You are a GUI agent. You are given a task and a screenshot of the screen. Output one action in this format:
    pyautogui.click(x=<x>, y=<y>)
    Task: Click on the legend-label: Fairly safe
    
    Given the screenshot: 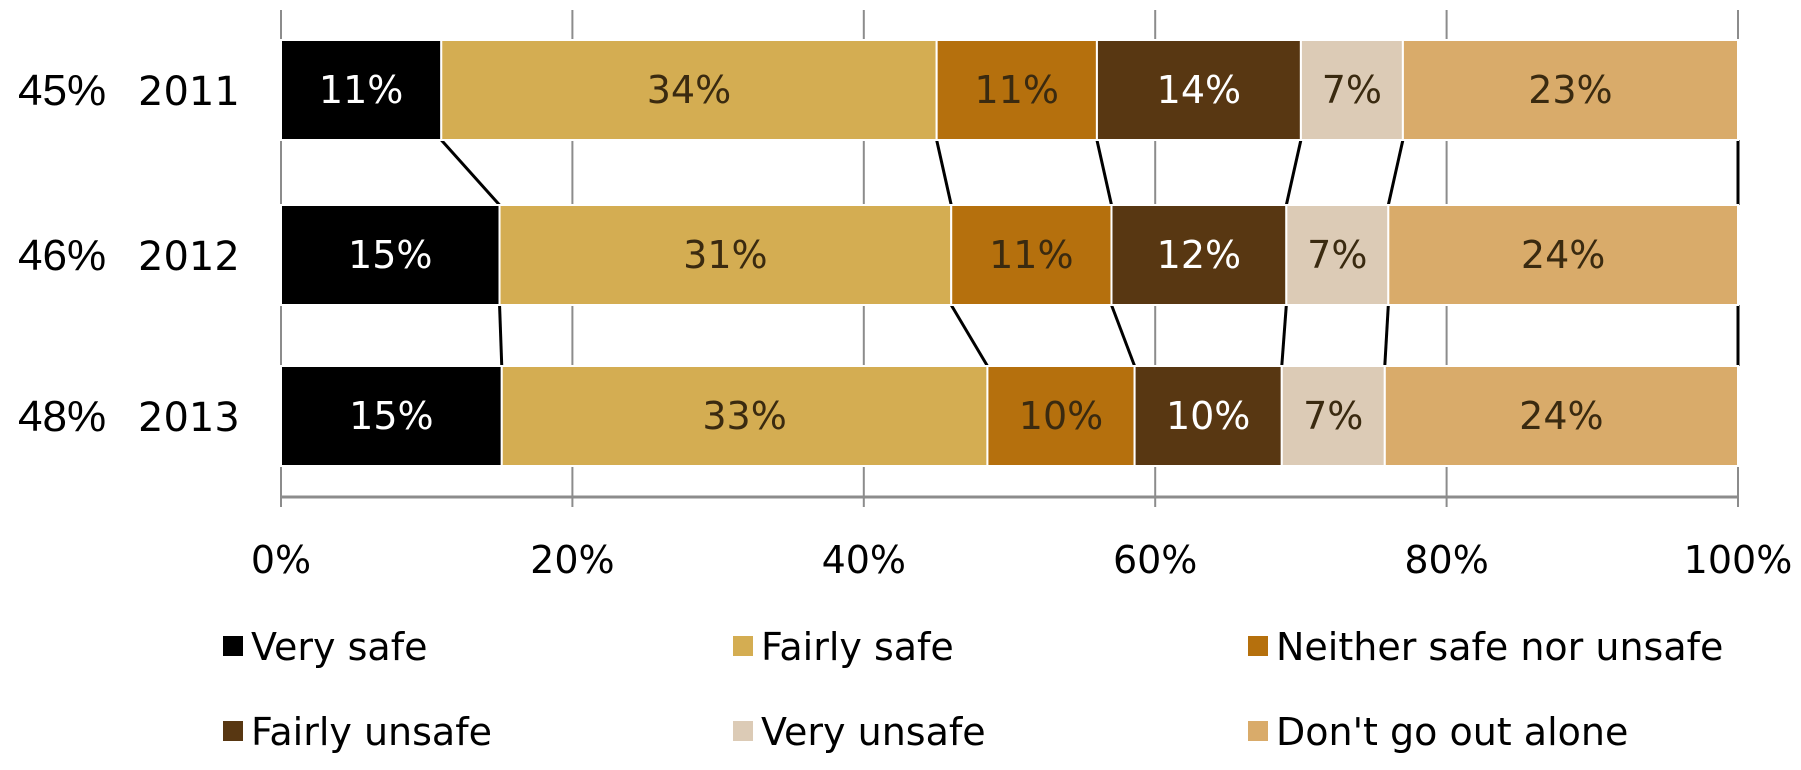 What is the action you would take?
    pyautogui.click(x=857, y=647)
    